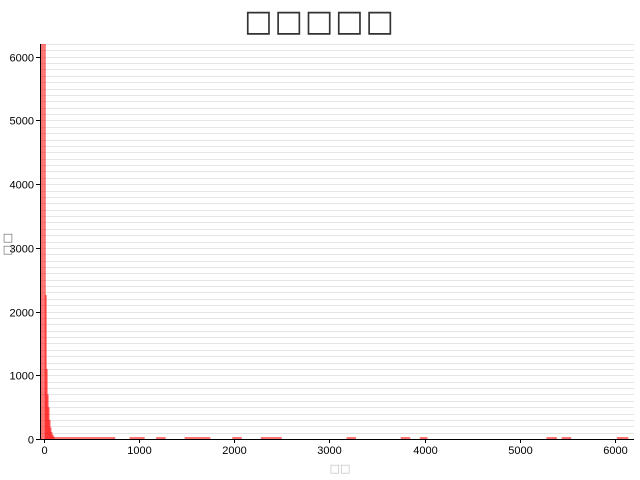 This screenshot has width=640, height=480. Describe the element at coordinates (320, 21) in the screenshot. I see `chart-title: □□□□□` at that location.